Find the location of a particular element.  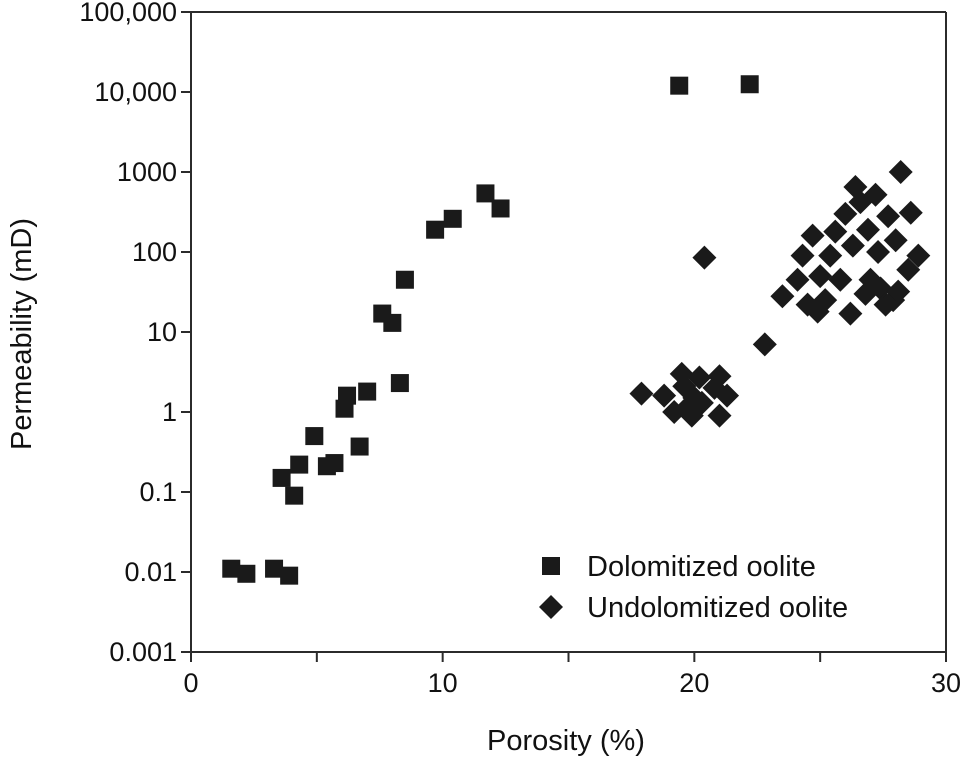

legend-label: Undolomitized oolite is located at coordinates (717, 608).